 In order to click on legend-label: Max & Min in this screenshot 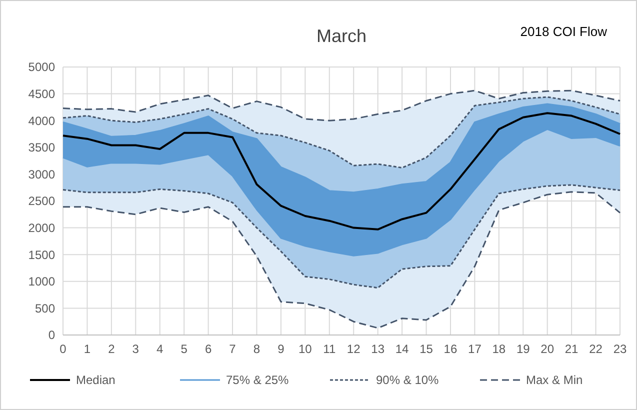, I will do `click(554, 380)`.